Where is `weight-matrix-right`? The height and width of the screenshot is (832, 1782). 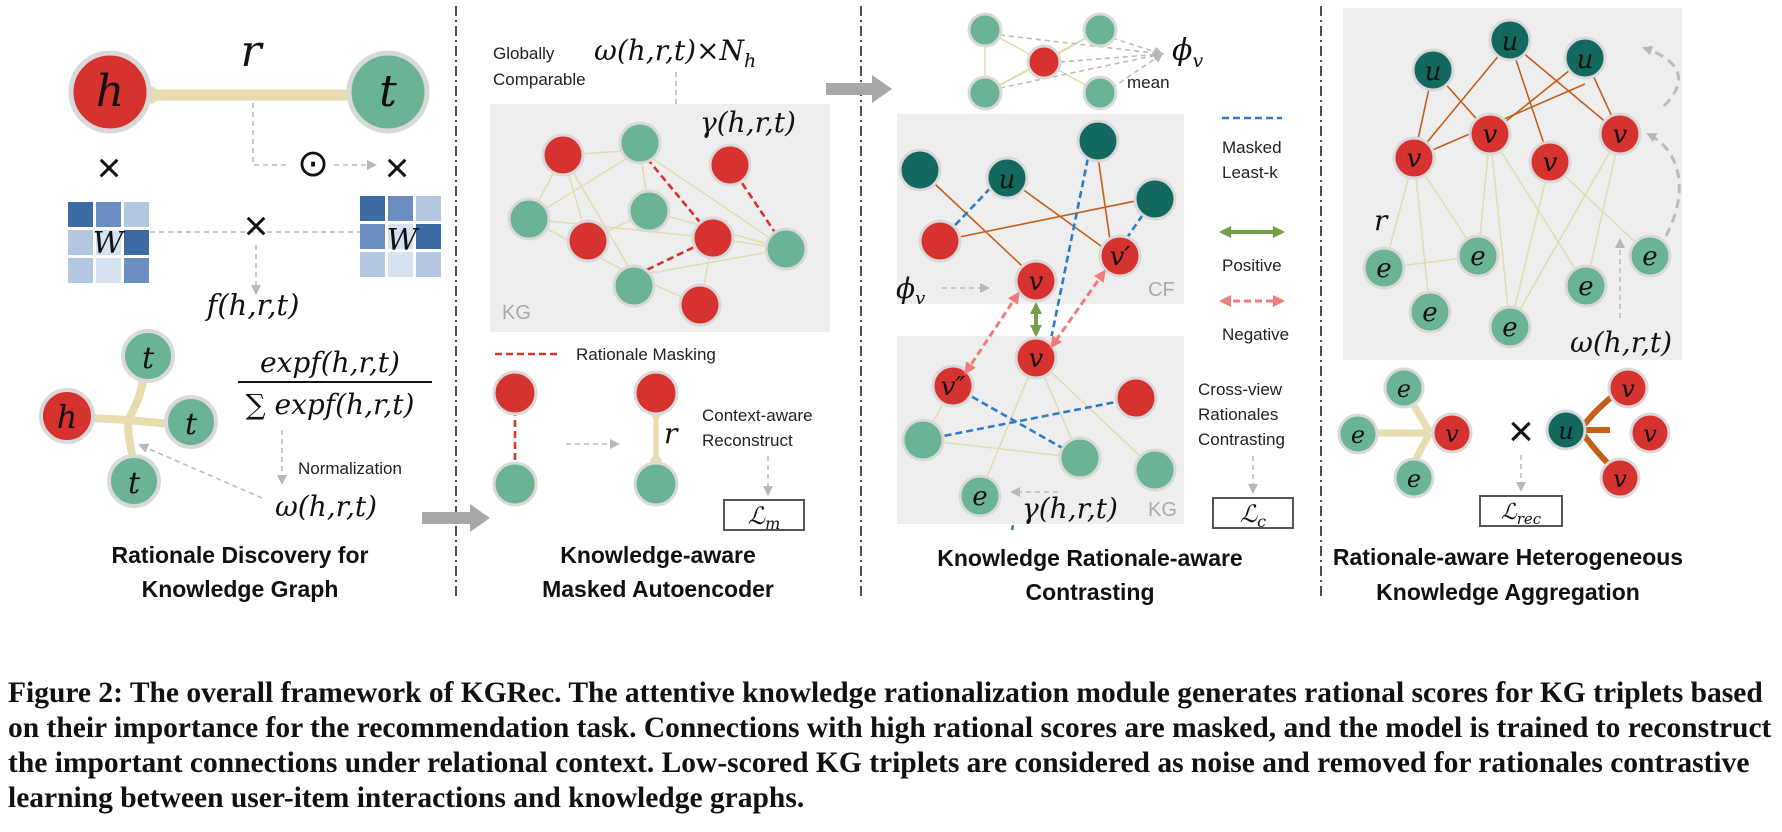
weight-matrix-right is located at coordinates (400, 236).